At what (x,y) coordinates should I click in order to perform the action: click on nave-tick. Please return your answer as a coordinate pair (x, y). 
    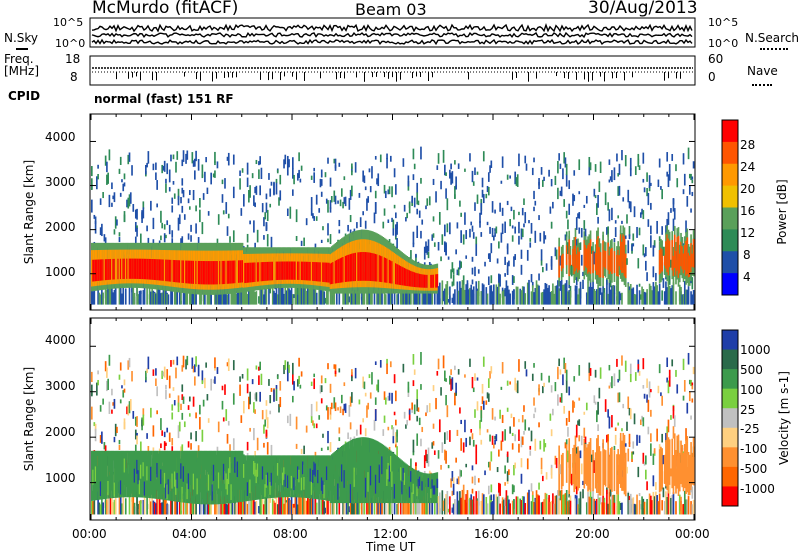
    Looking at the image, I should click on (536, 75).